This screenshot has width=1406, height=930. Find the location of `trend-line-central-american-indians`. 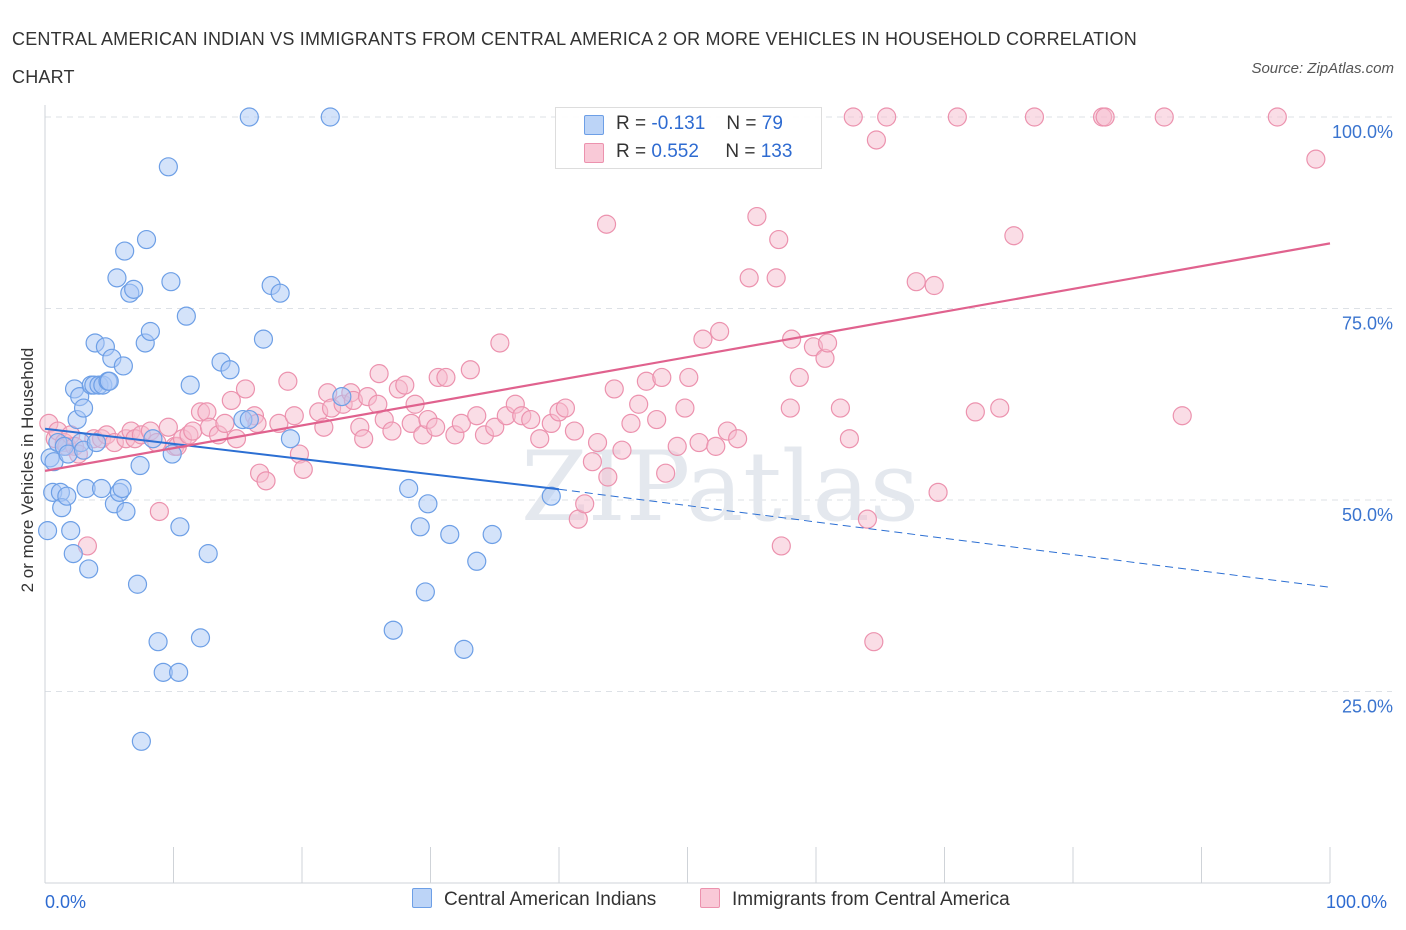

trend-line-central-american-indians is located at coordinates (302, 459).